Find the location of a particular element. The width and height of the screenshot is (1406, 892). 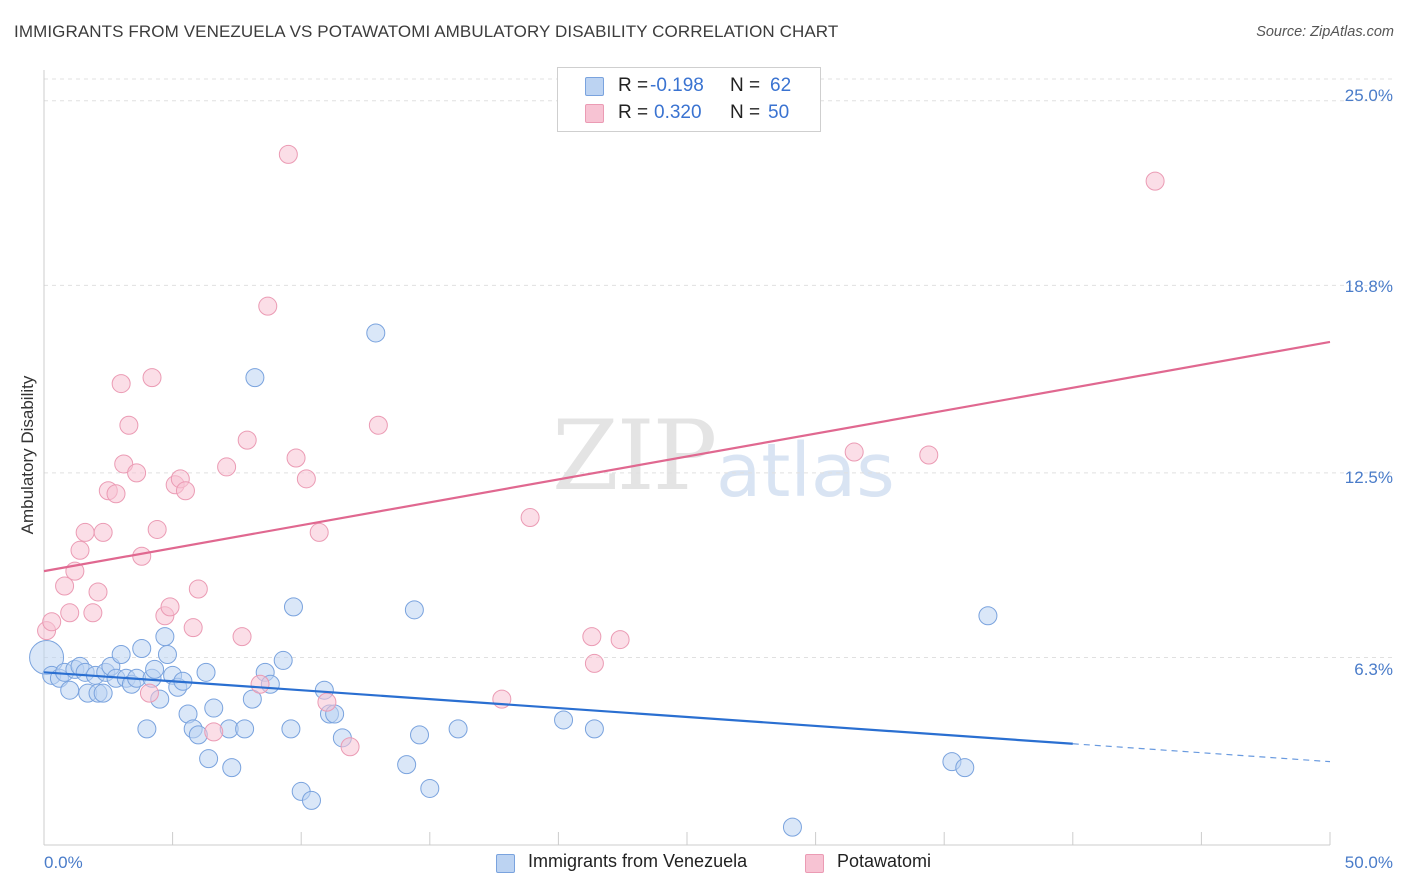

legend-label: Potawatomi is located at coordinates (884, 861).